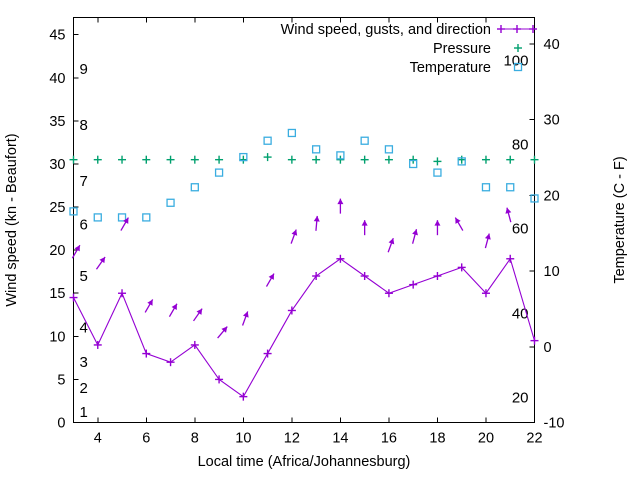 The image size is (640, 480). What do you see at coordinates (84, 69) in the screenshot?
I see `beaufort-label: 9` at bounding box center [84, 69].